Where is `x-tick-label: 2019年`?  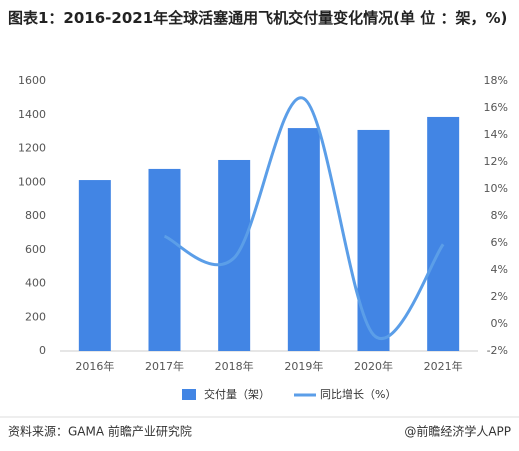
x-tick-label: 2019年 is located at coordinates (303, 366).